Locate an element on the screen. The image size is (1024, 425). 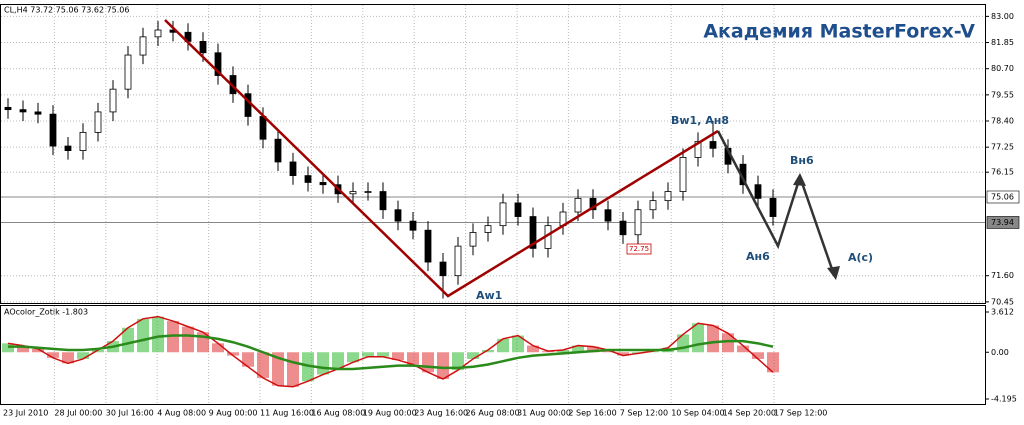
y-tick-label: 81.85 is located at coordinates (1002, 42).